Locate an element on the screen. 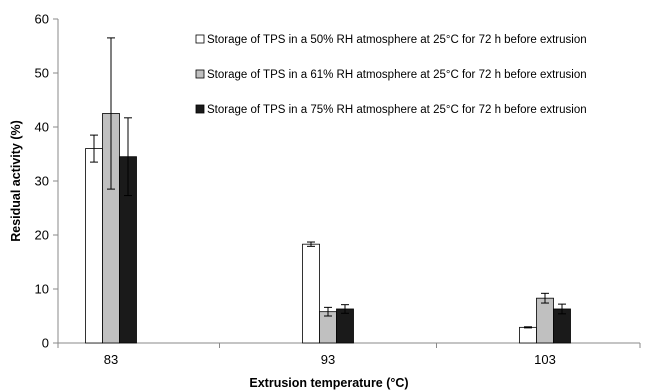  y-tick-label: 0 is located at coordinates (45, 343).